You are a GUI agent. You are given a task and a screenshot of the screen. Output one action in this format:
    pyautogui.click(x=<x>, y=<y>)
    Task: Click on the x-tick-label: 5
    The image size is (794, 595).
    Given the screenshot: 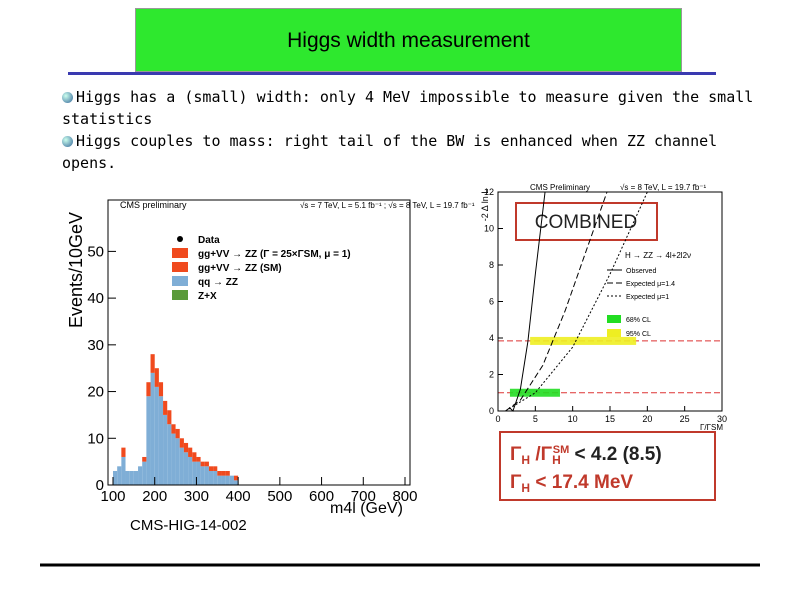 What is the action you would take?
    pyautogui.click(x=535, y=419)
    